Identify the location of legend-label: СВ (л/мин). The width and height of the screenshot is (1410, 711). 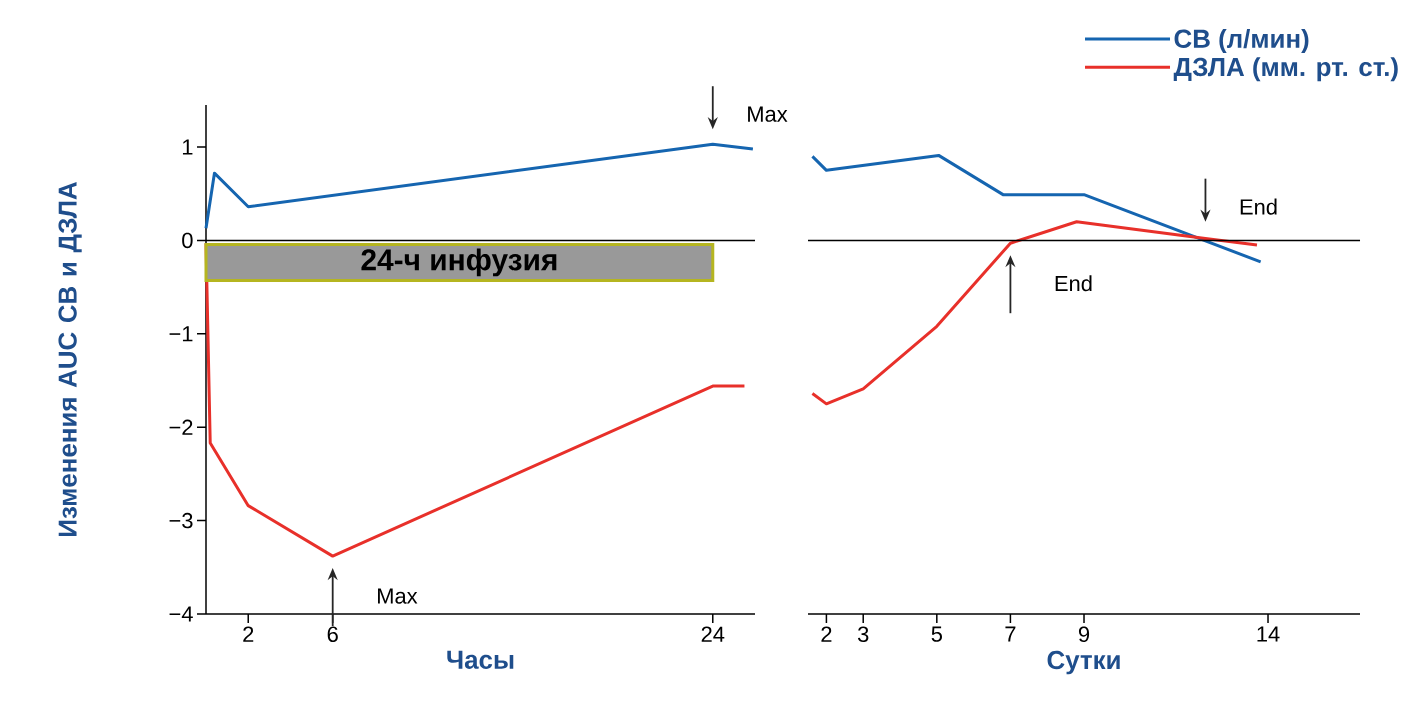
(1241, 41).